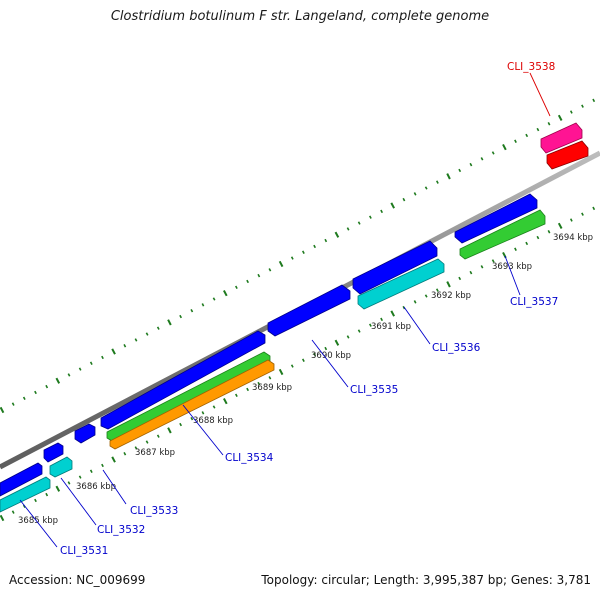 Image resolution: width=600 pixels, height=600 pixels. Describe the element at coordinates (154, 511) in the screenshot. I see `gene-label-cli-3533: CLI_3533` at that location.